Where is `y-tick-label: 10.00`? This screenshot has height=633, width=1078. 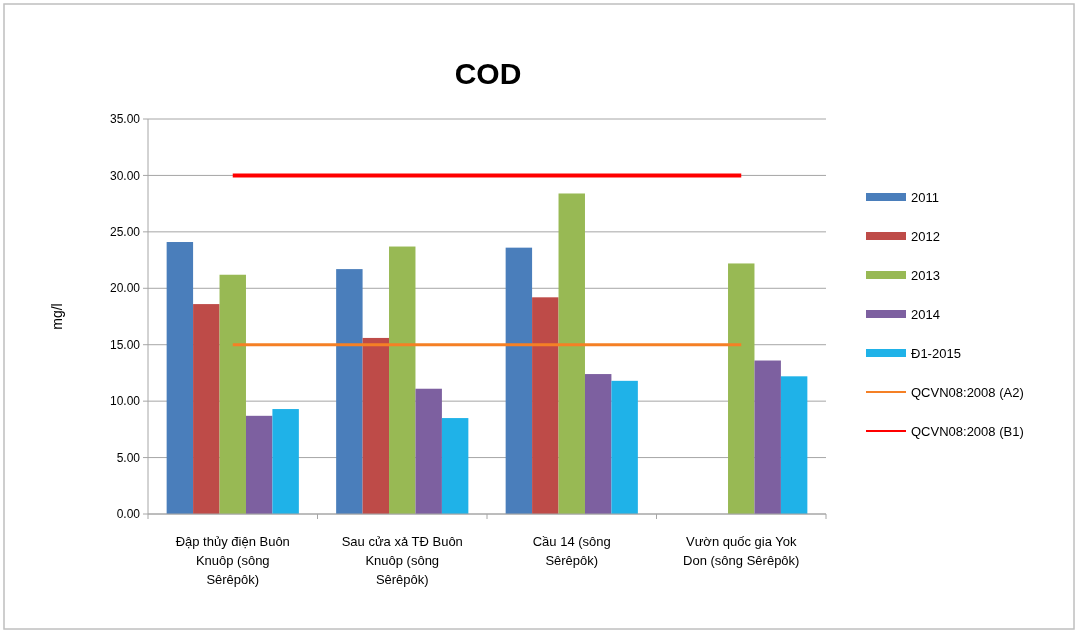 y-tick-label: 10.00 is located at coordinates (125, 401).